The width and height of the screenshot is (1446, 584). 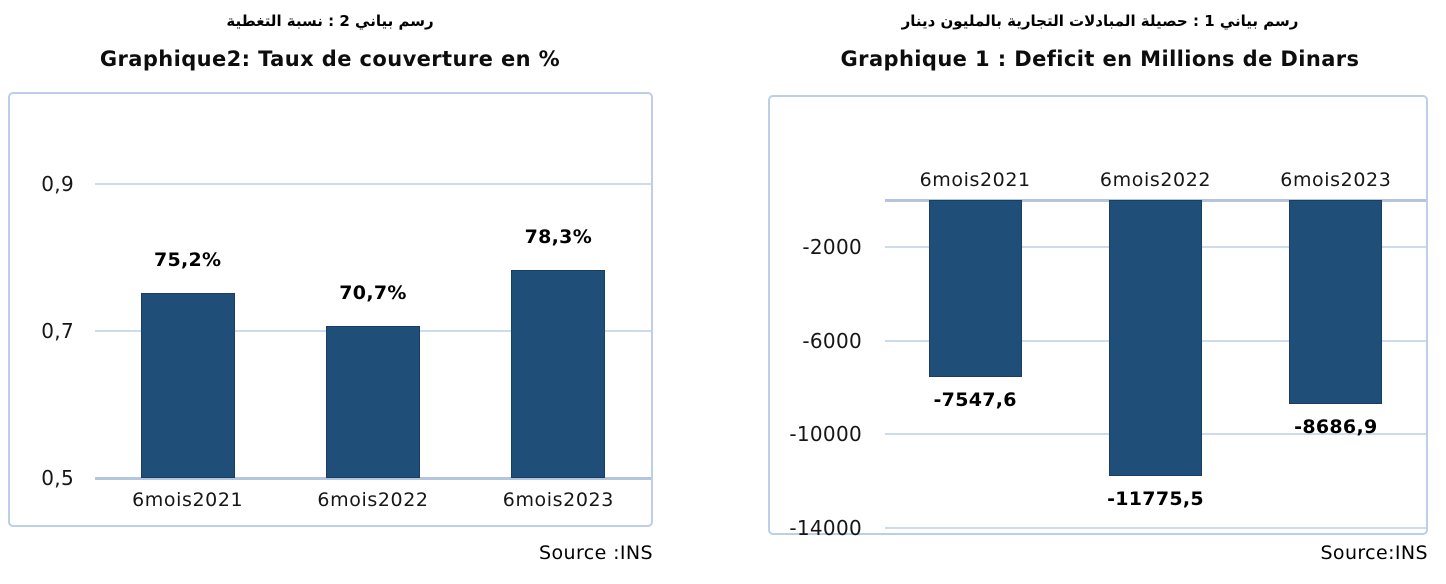 I want to click on bar-value-label: 70,7%, so click(x=373, y=292).